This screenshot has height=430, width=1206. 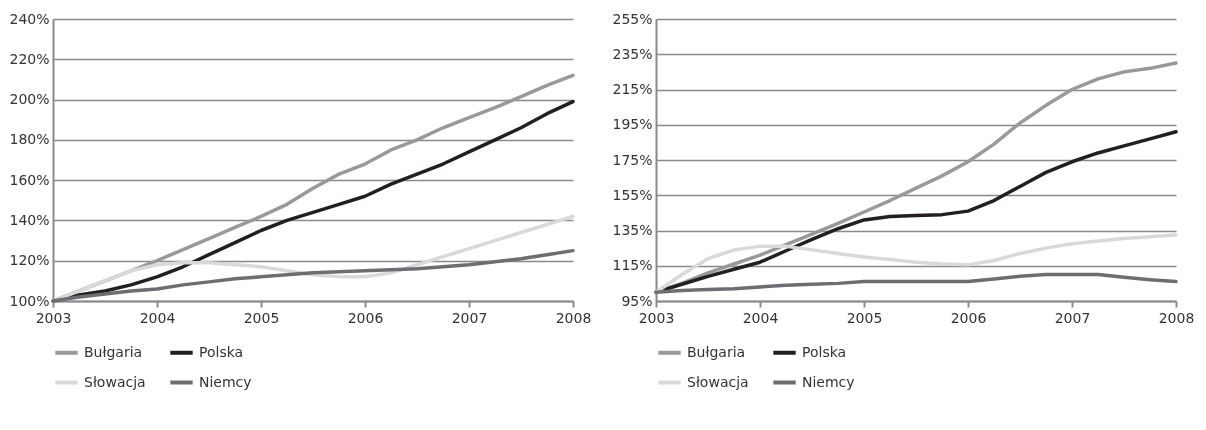 What do you see at coordinates (637, 300) in the screenshot?
I see `y-tick-label: 95%` at bounding box center [637, 300].